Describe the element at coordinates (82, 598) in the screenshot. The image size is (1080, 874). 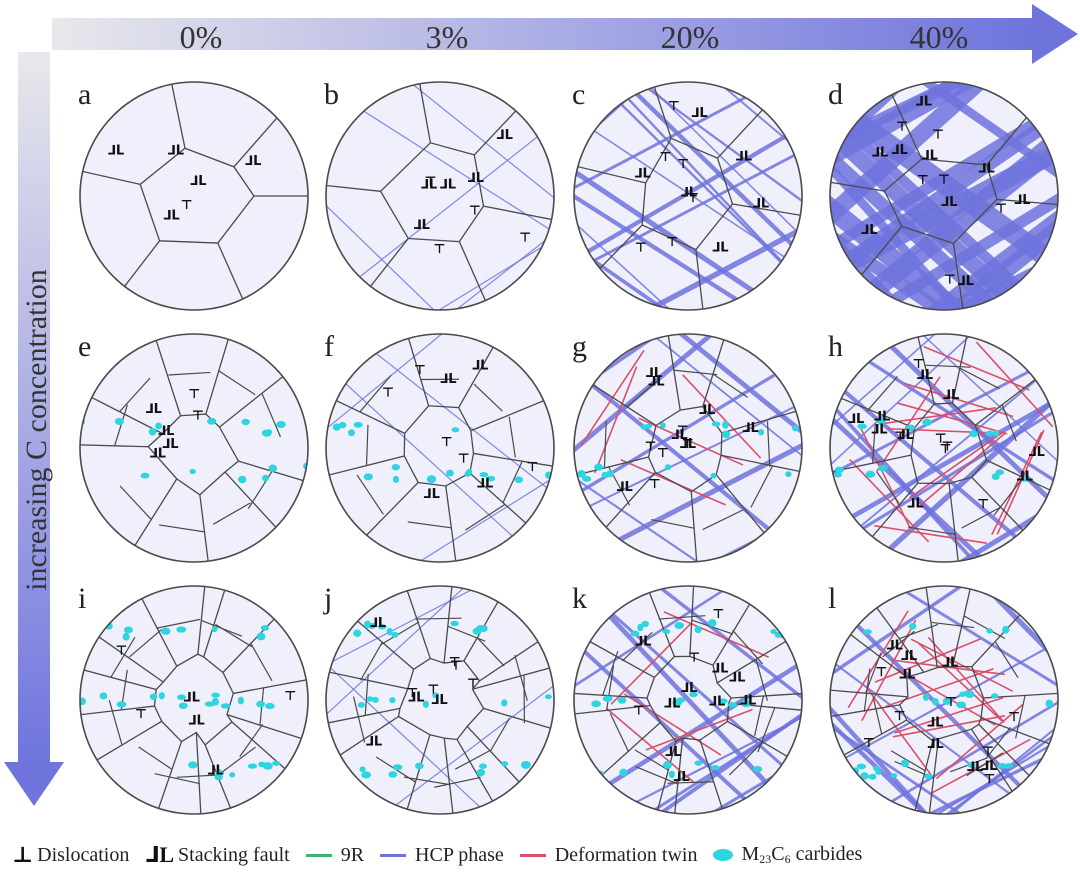
I see `panel-label-i: i` at that location.